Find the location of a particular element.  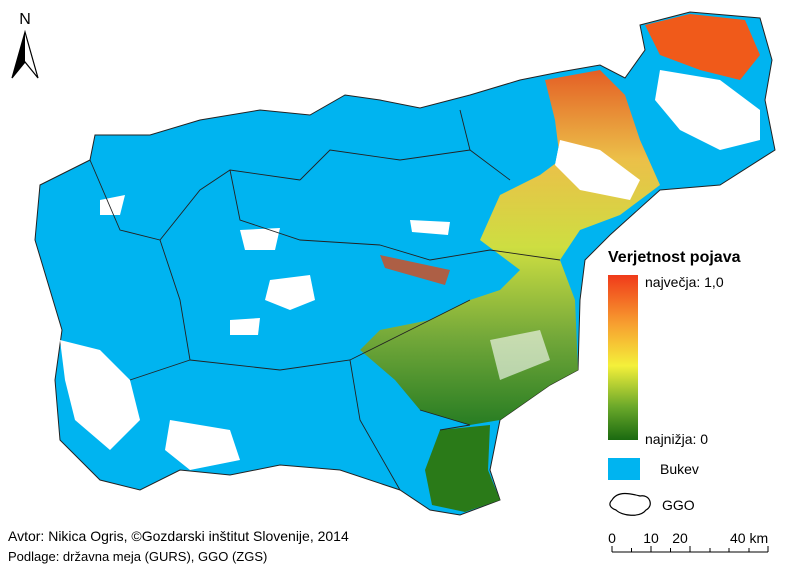

scale-label: 20 is located at coordinates (680, 538).